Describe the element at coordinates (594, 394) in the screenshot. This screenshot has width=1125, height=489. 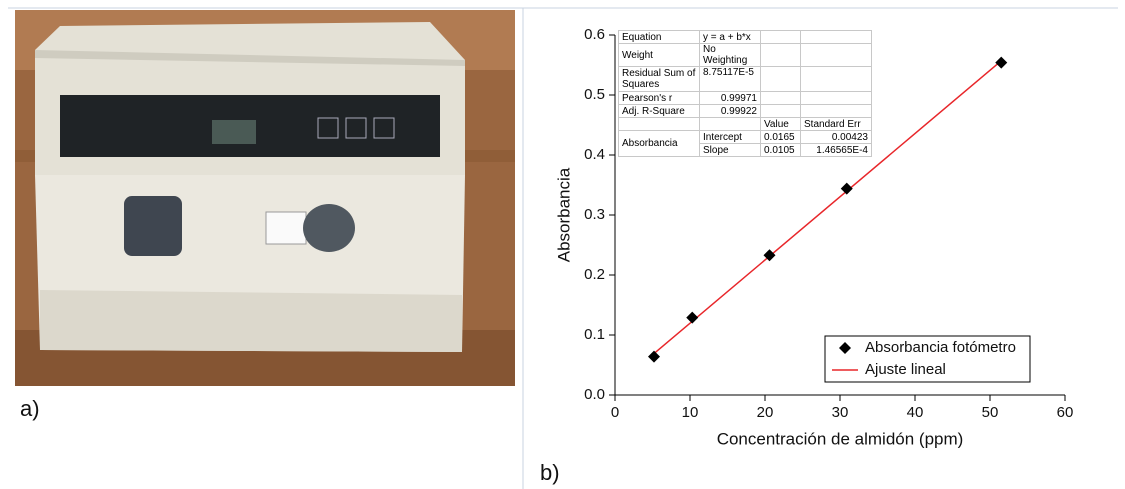
I see `y-tick-label: 0.0` at that location.